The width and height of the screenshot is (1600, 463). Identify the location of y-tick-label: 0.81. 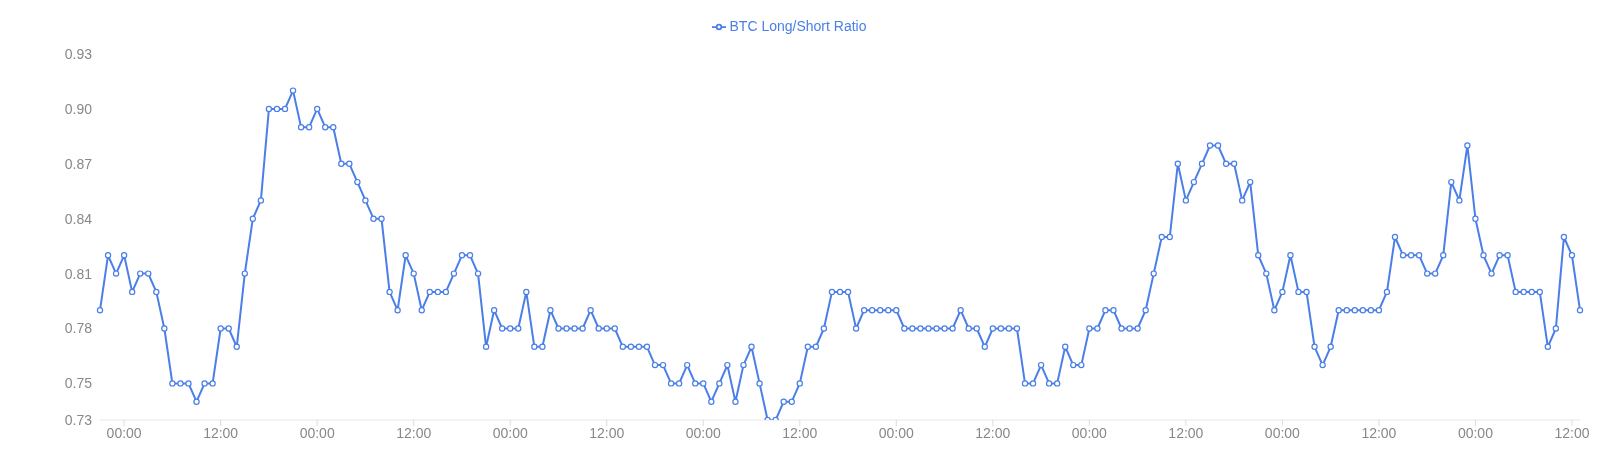
(78, 273).